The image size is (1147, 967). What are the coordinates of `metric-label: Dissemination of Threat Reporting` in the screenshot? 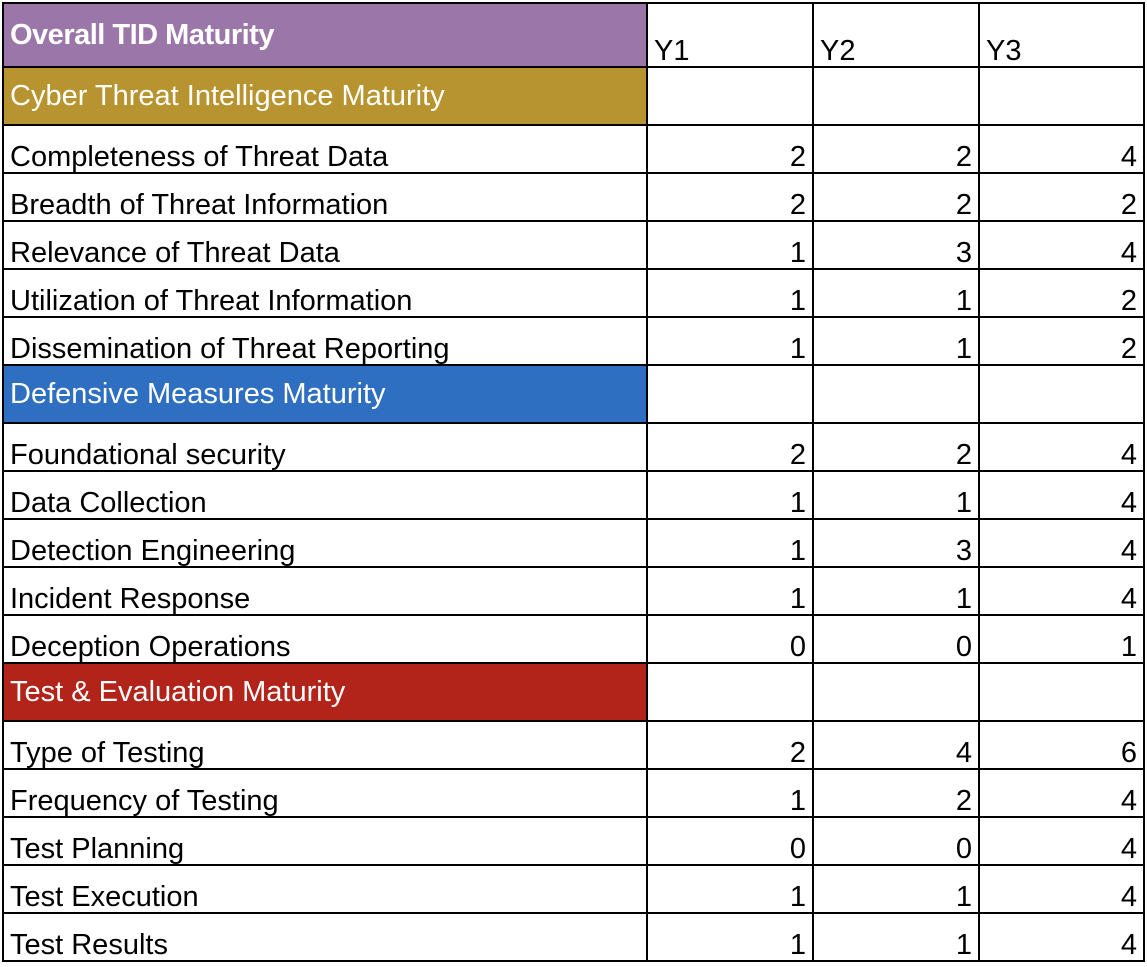 It's located at (325, 341).